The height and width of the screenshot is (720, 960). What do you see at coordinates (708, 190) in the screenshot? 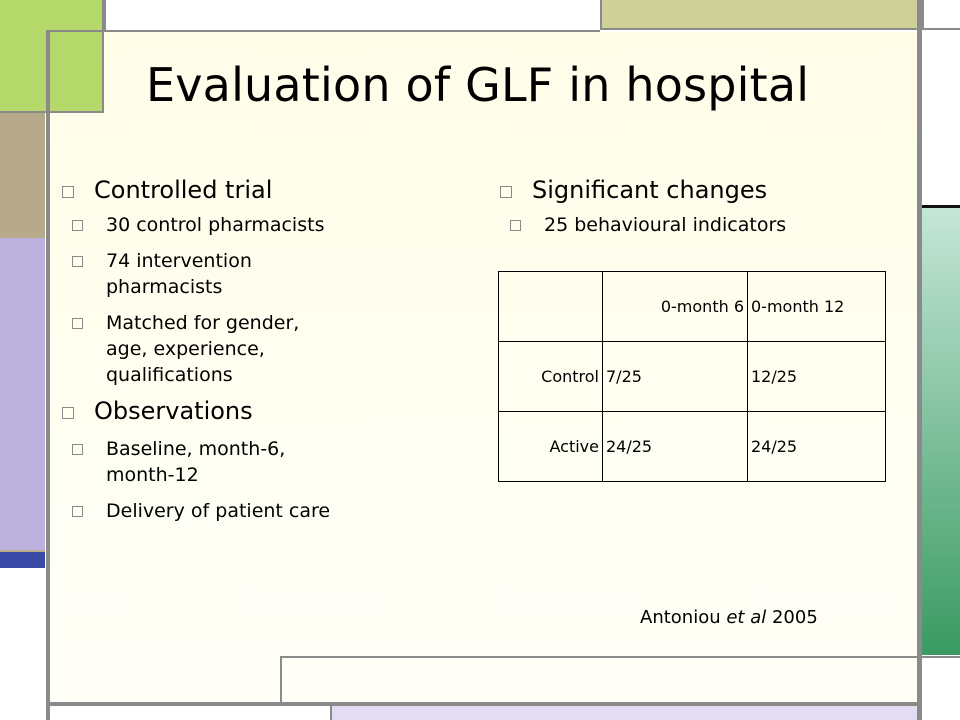
I see `bullet-significant-changes: Significant changes` at bounding box center [708, 190].